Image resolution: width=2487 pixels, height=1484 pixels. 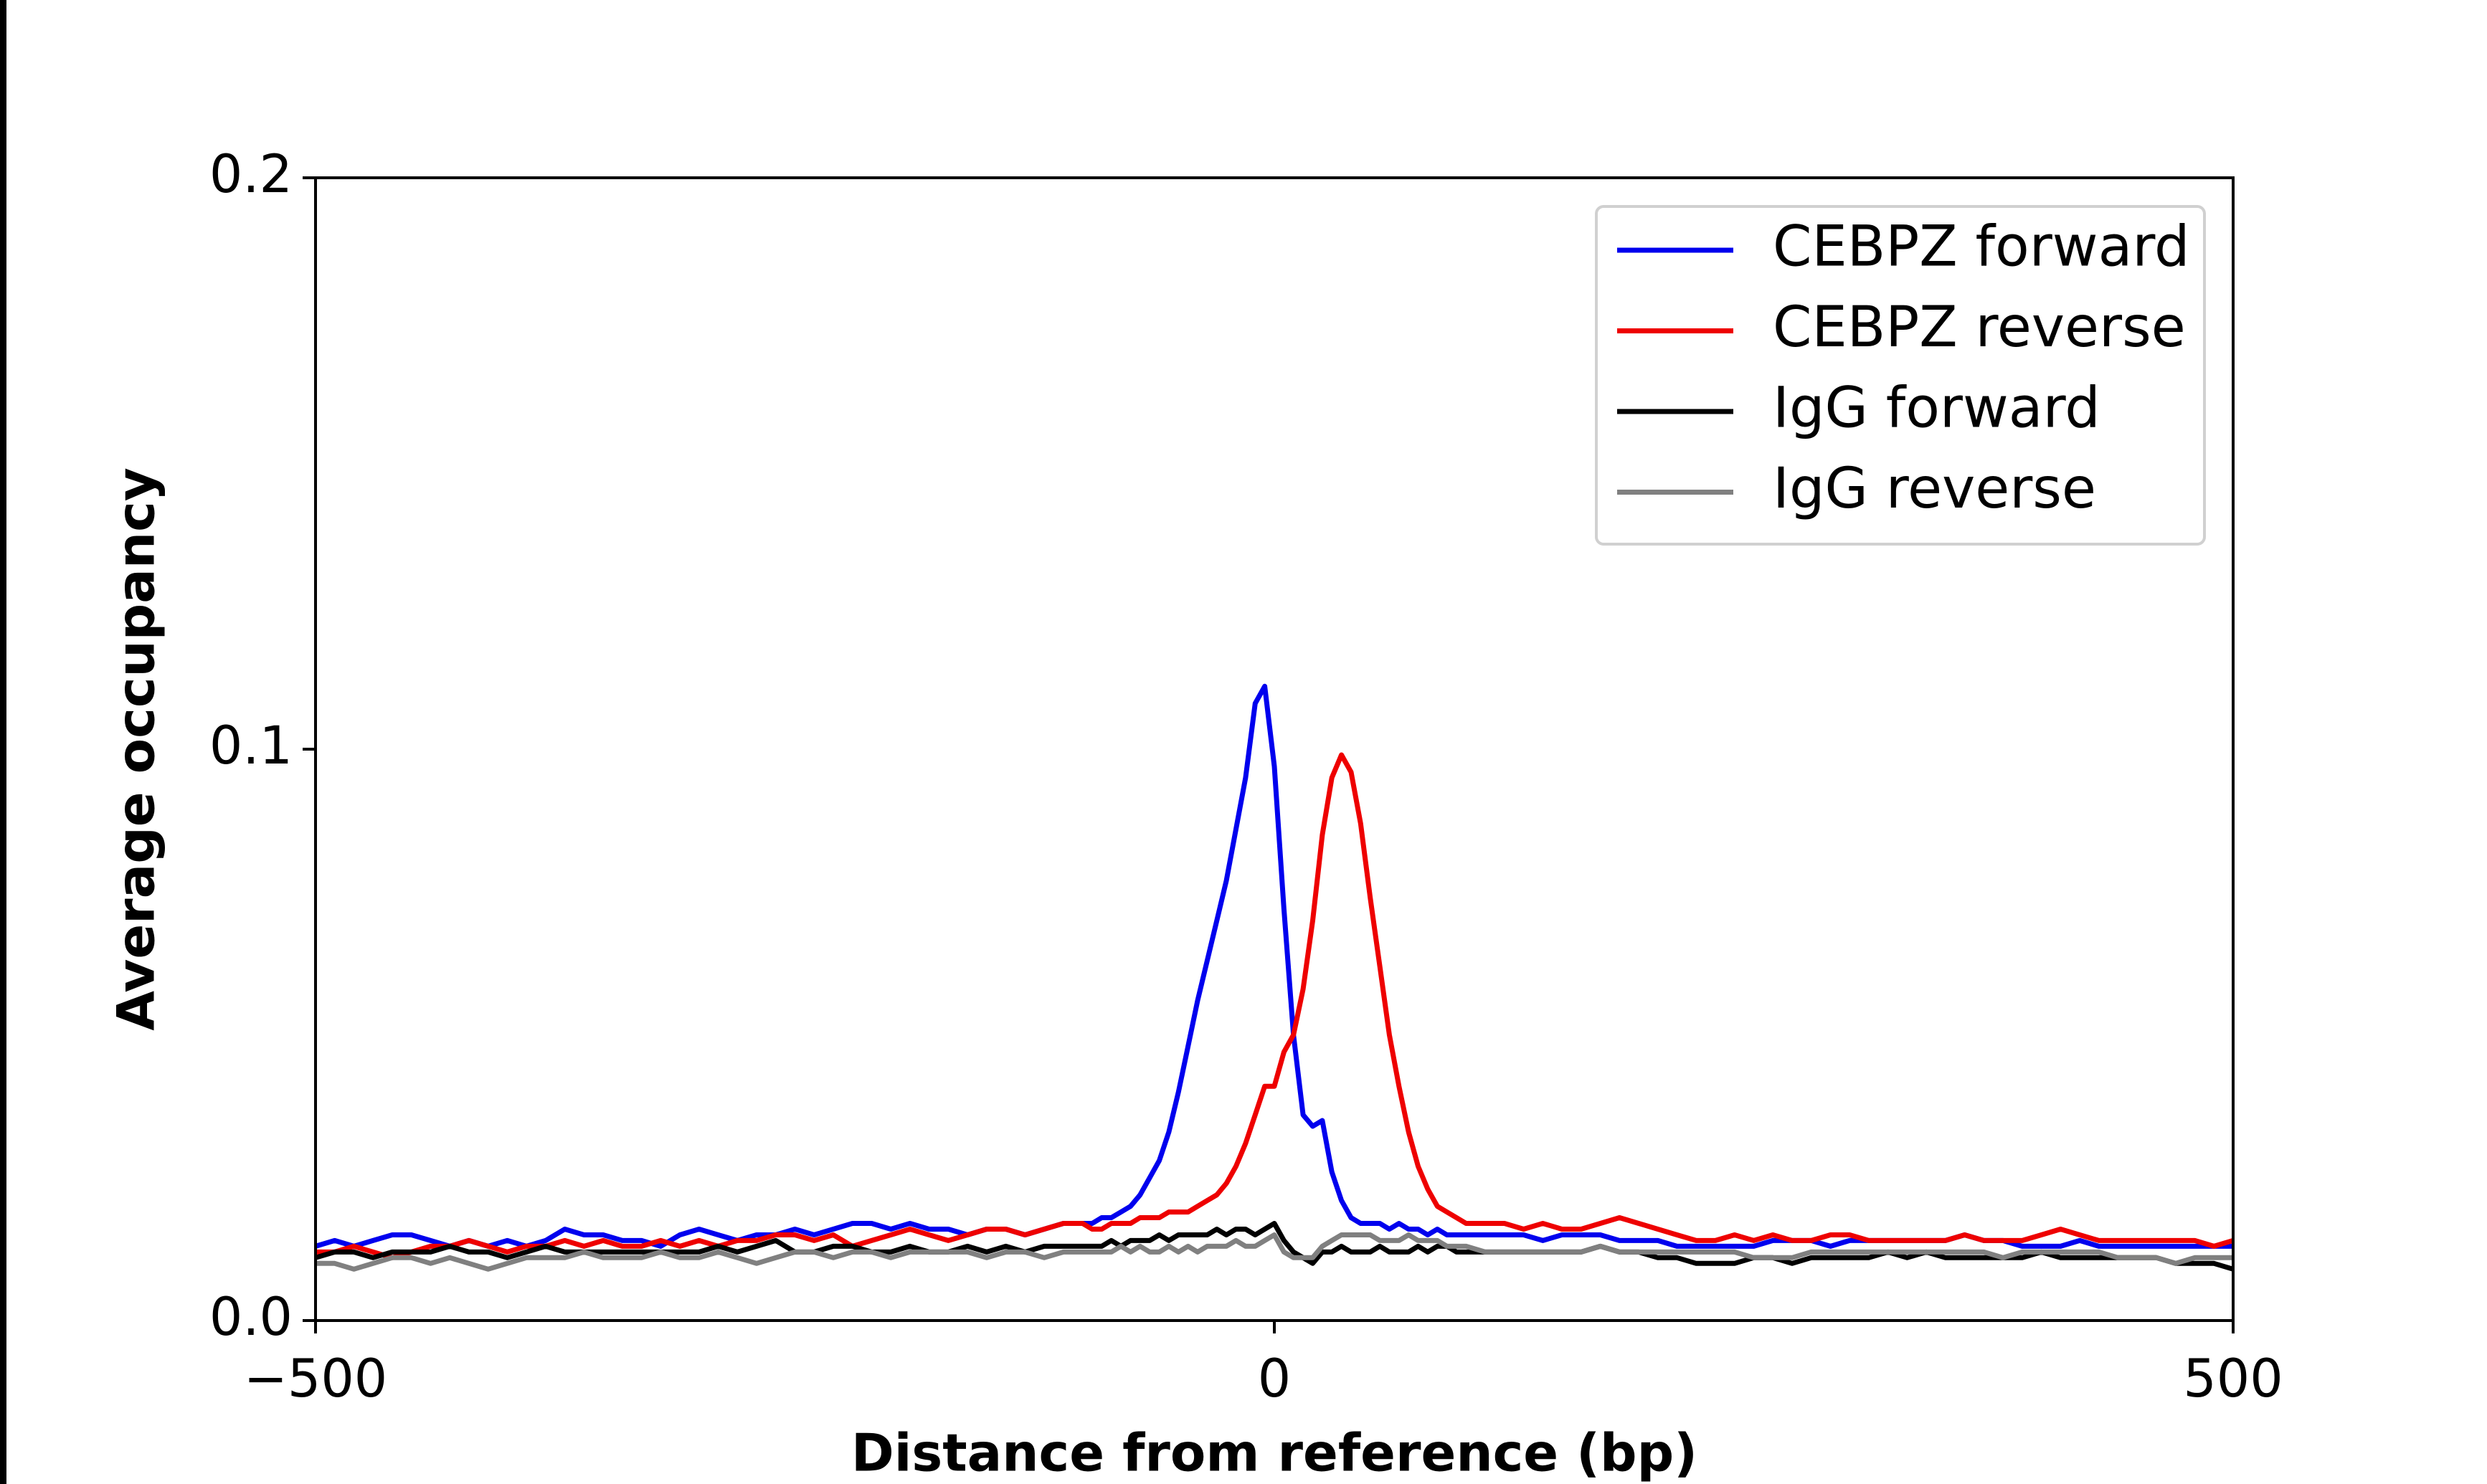 What do you see at coordinates (2233, 1379) in the screenshot?
I see `x-tick-label: 500` at bounding box center [2233, 1379].